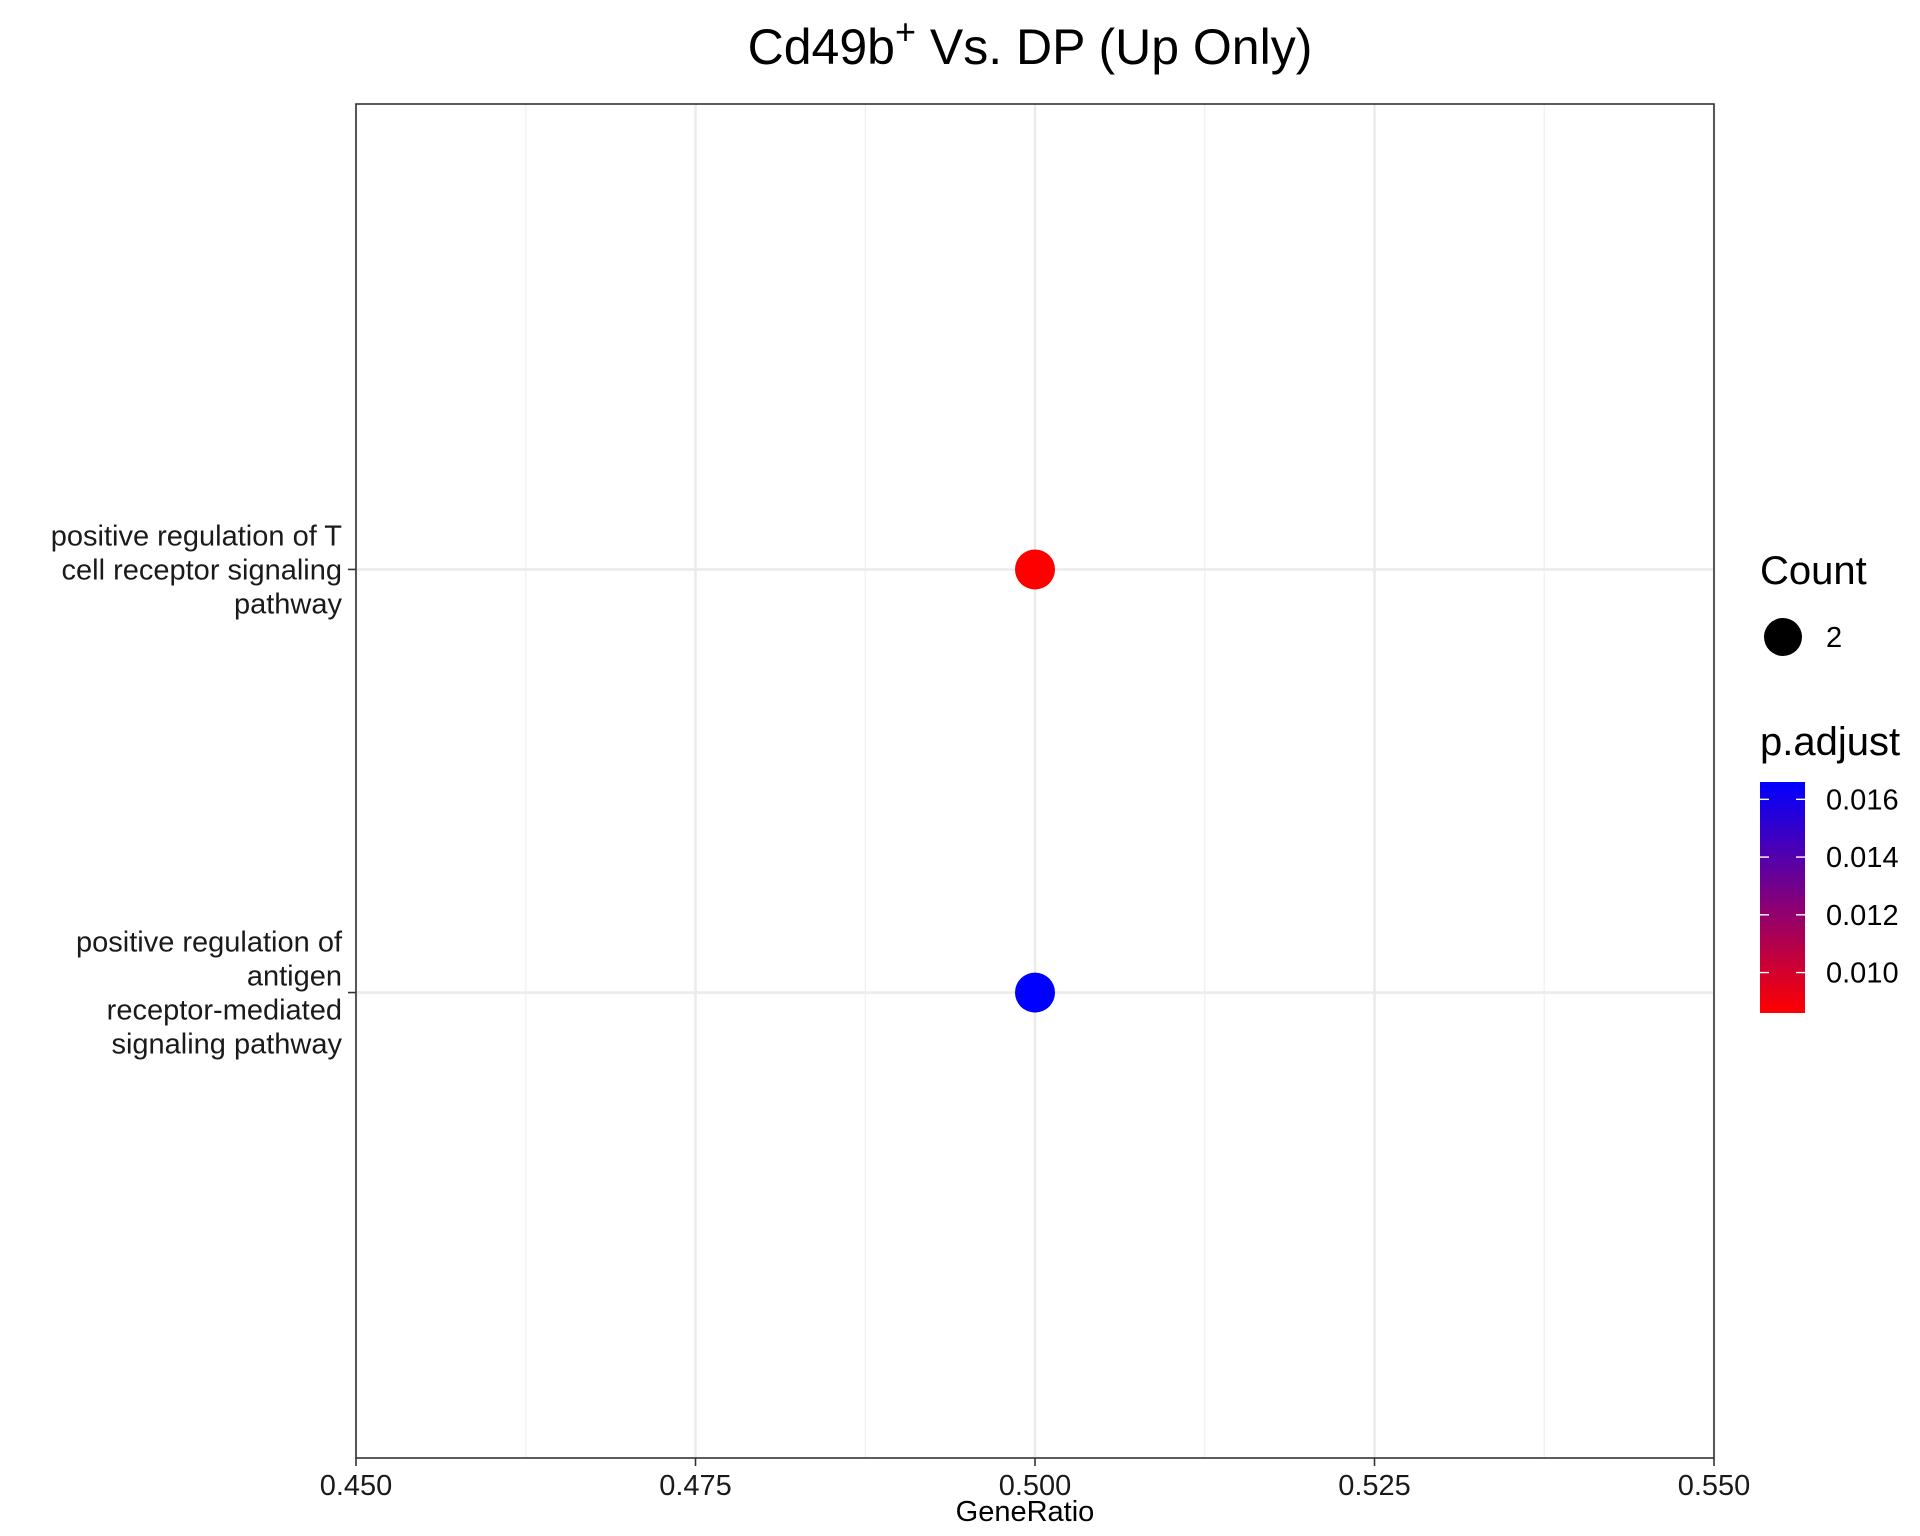 The image size is (1920, 1536). Describe the element at coordinates (1025, 1512) in the screenshot. I see `x-axis-title: GeneRatio` at that location.